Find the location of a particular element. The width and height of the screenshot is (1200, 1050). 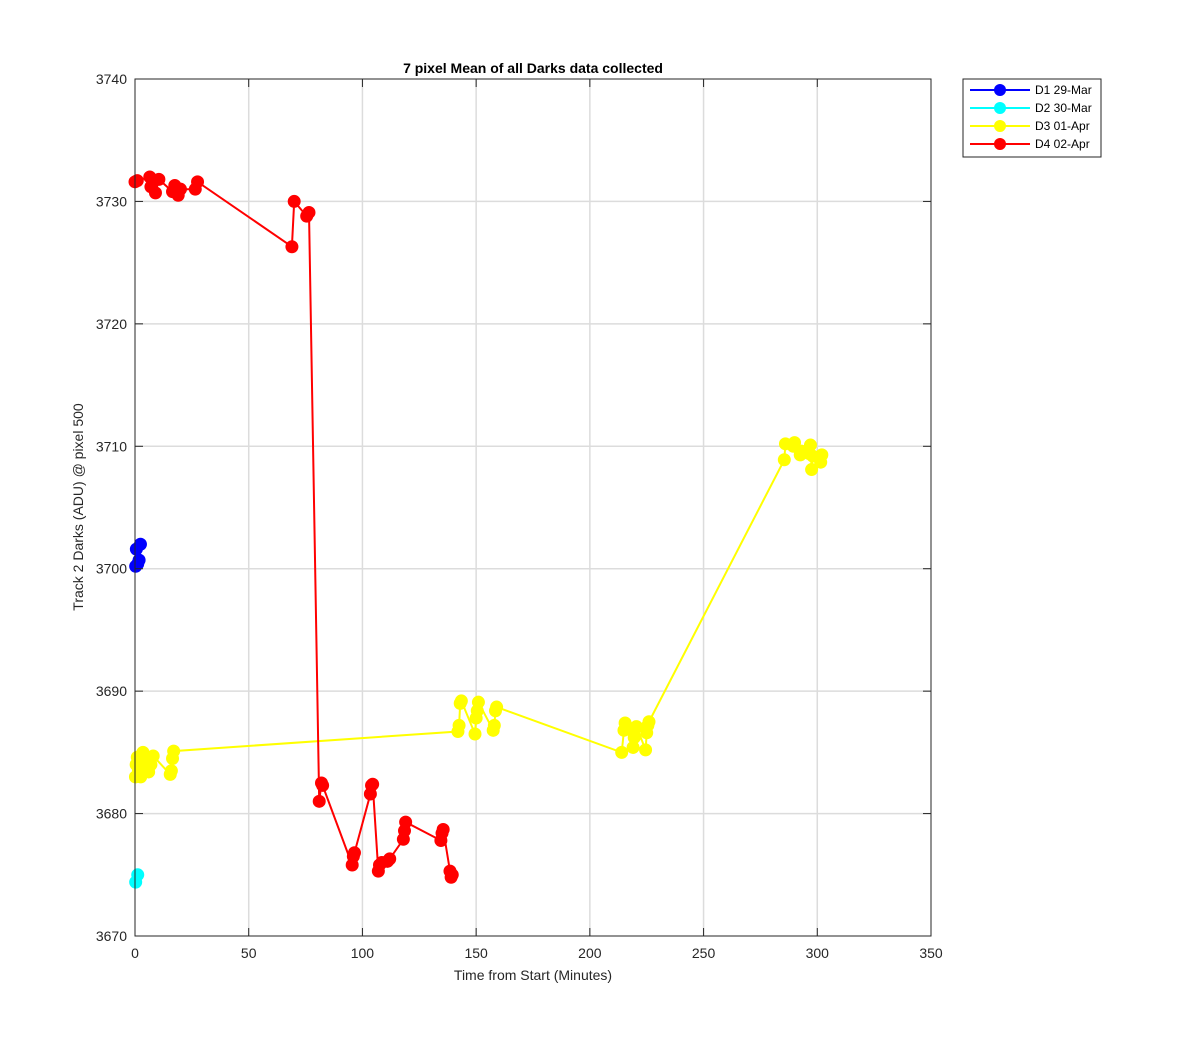

x-tick-label: 200 is located at coordinates (590, 953).